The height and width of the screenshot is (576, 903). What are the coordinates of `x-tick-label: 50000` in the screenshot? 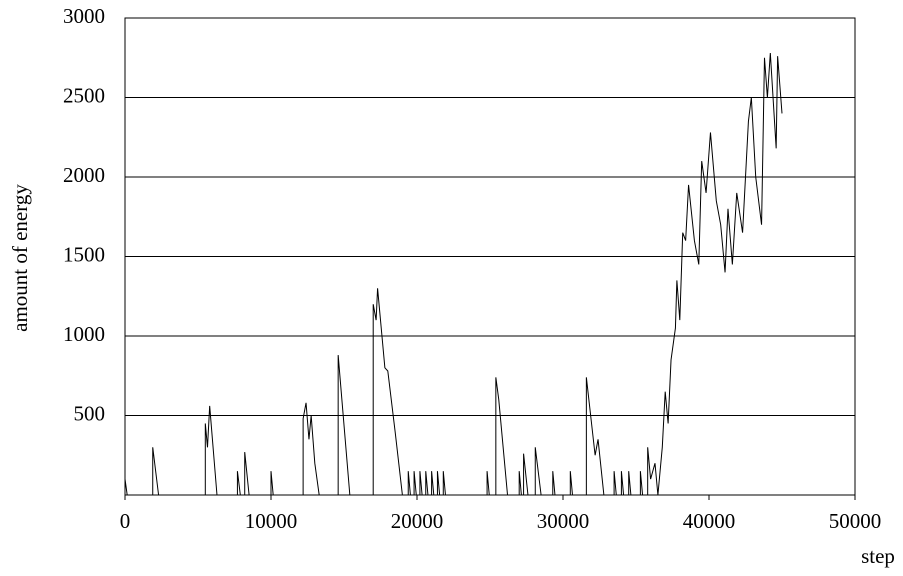 It's located at (855, 521).